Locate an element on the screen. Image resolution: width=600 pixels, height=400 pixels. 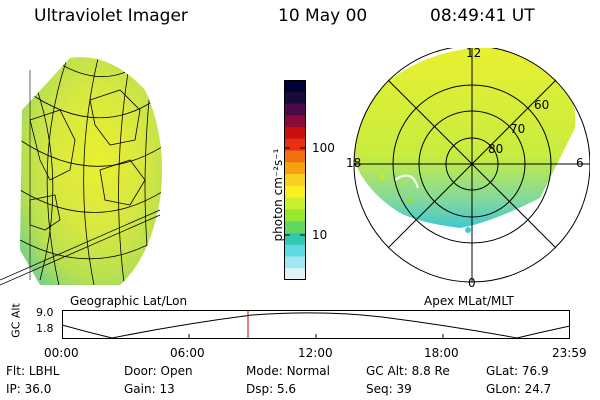
mlt-label-6: 6 is located at coordinates (580, 163).